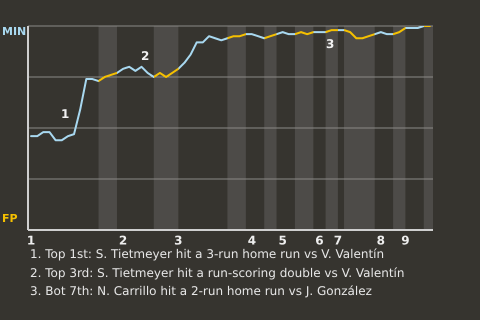 This screenshot has height=320, width=480. What do you see at coordinates (217, 273) in the screenshot?
I see `text: 2. Top 3rd: S. Tietmeyer hit a run-scoring double vs V. Valentín` at bounding box center [217, 273].